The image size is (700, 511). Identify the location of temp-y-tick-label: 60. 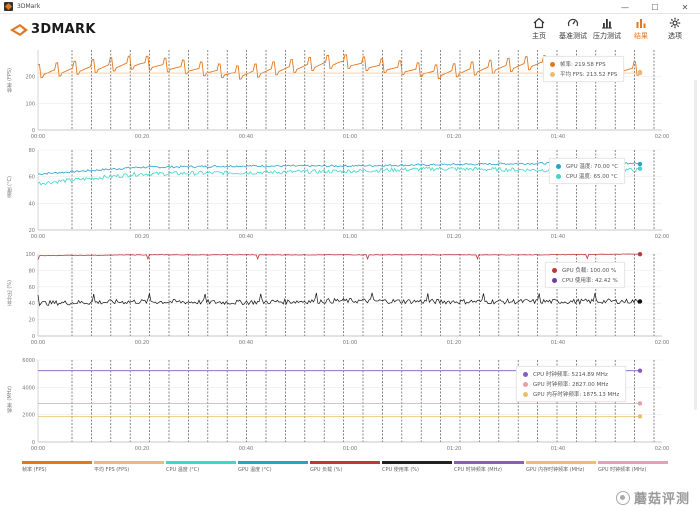
(32, 178).